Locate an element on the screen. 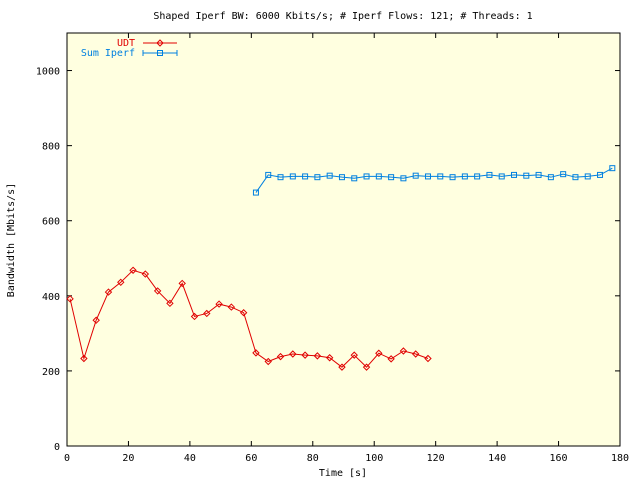 The height and width of the screenshot is (480, 640). x-tick-label: 100 is located at coordinates (374, 458).